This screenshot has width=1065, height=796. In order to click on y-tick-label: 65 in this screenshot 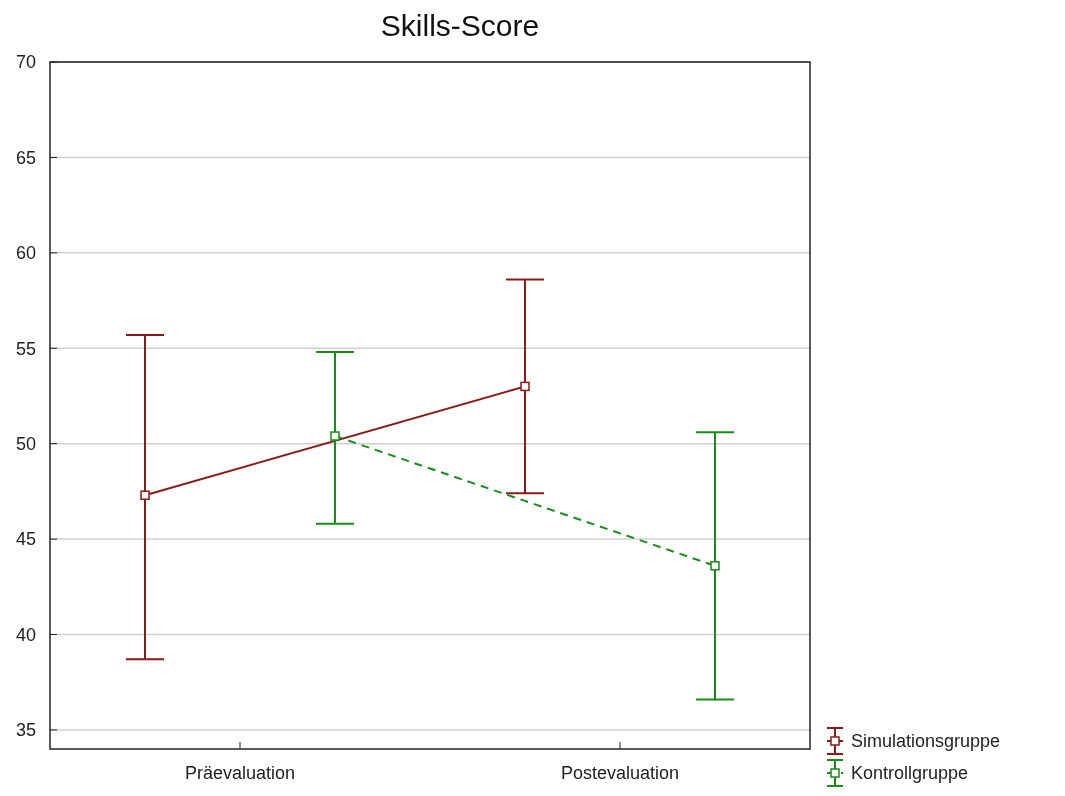, I will do `click(25, 157)`.